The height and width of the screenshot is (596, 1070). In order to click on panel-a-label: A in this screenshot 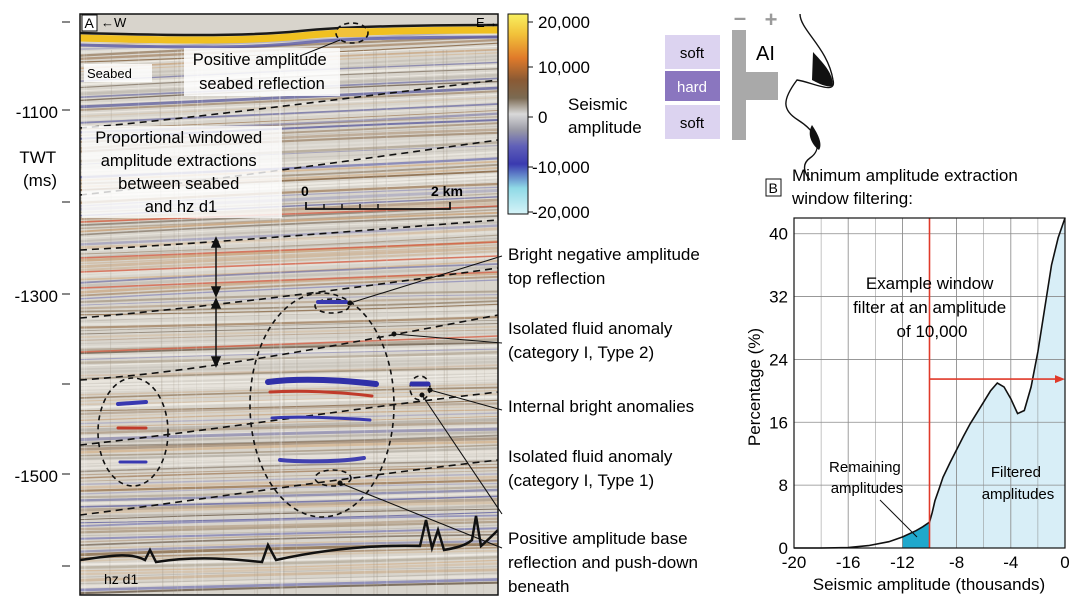, I will do `click(90, 23)`.